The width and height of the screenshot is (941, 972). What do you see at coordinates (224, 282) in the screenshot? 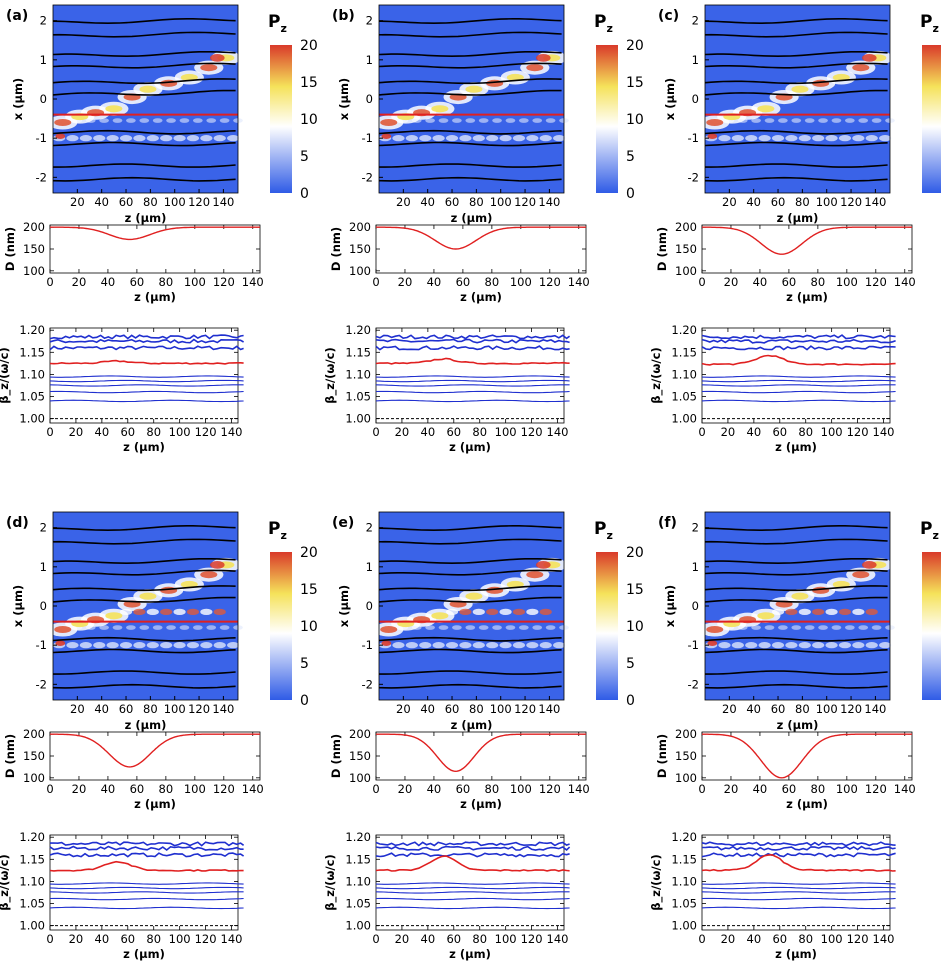
I see `x-tick-label: 120` at bounding box center [224, 282].